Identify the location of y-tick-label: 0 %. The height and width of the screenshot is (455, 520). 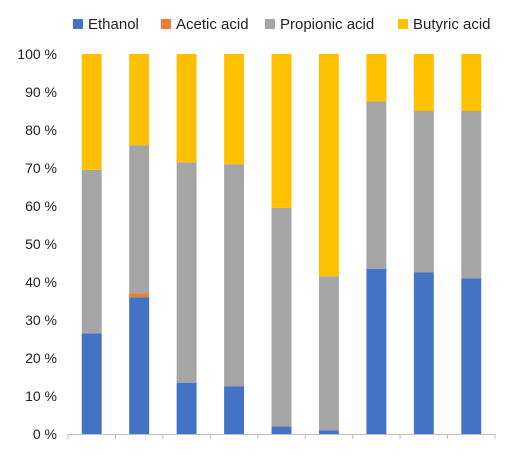
(45, 434).